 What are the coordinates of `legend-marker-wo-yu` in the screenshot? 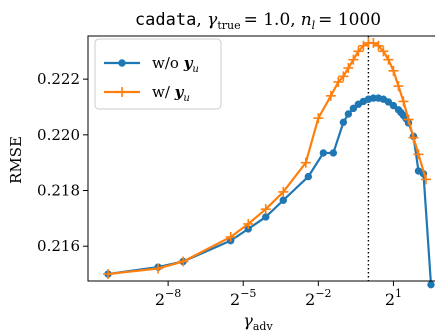 It's located at (122, 63).